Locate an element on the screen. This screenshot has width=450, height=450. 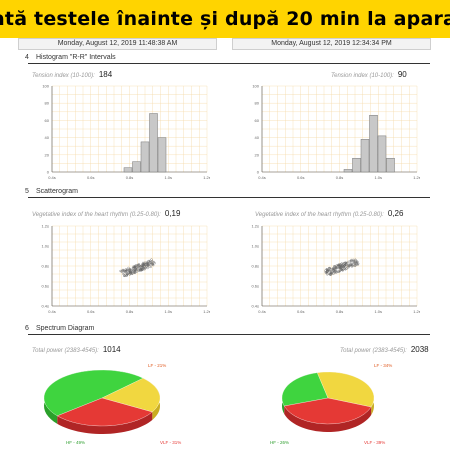
x-tick-label: 1.2s is located at coordinates (416, 311).